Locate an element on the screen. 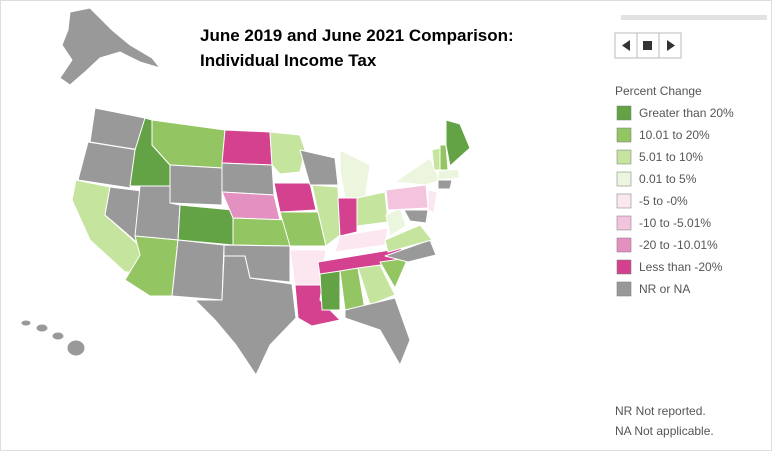 The width and height of the screenshot is (772, 451). legend-label: Greater than 20% is located at coordinates (686, 113).